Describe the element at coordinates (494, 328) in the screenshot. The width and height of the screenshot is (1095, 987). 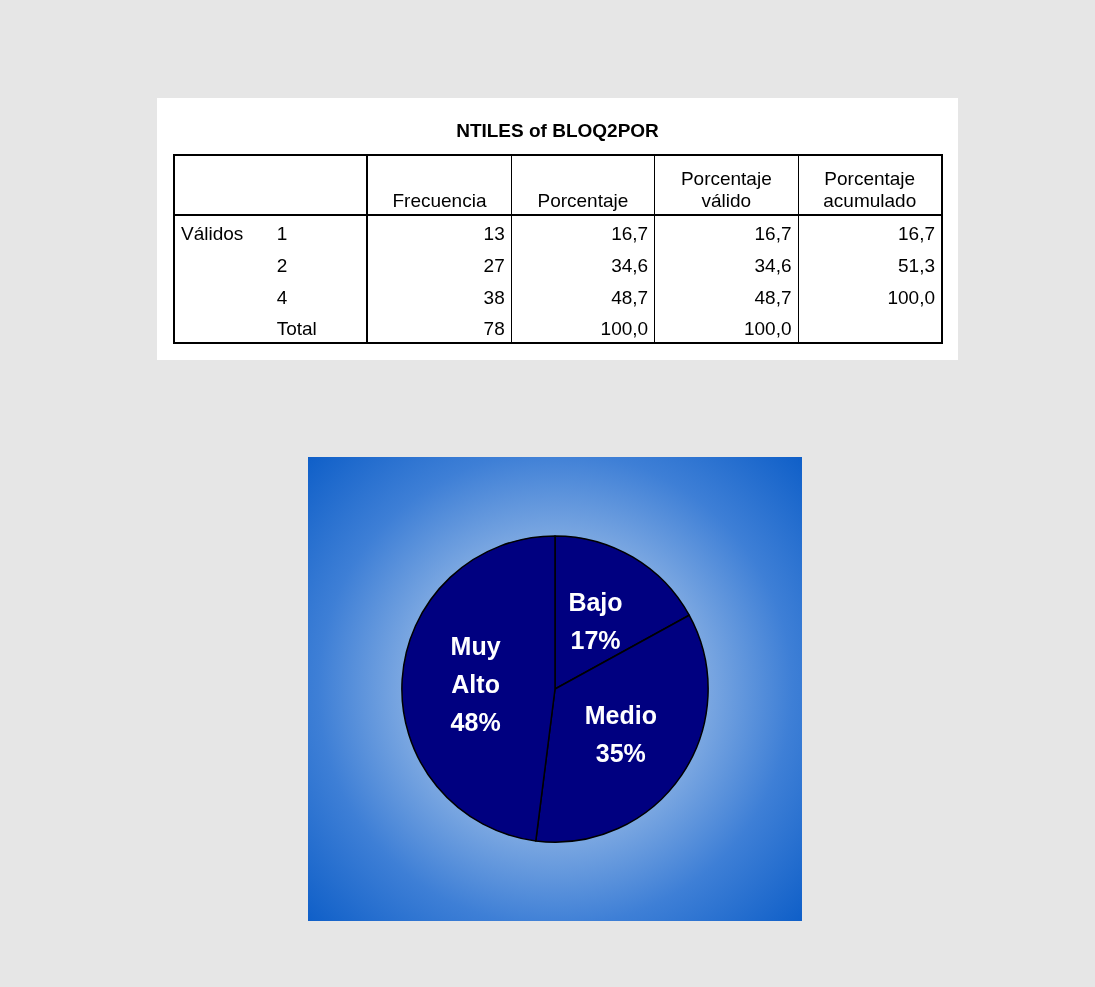
I see `text: 78` at that location.